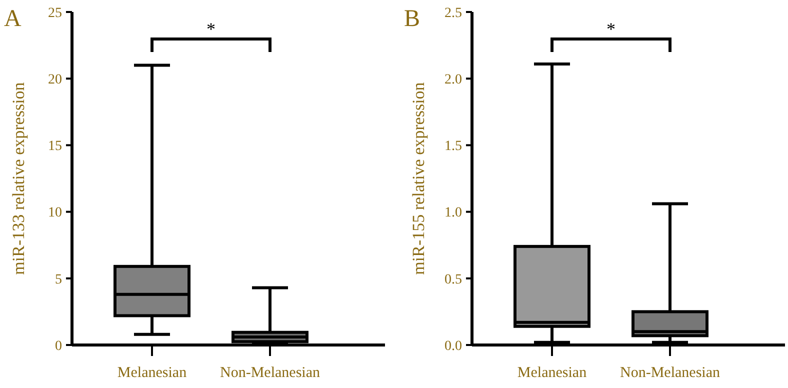 Image resolution: width=788 pixels, height=388 pixels. What do you see at coordinates (18, 178) in the screenshot?
I see `y-axis-title: miR-133 relative expression` at bounding box center [18, 178].